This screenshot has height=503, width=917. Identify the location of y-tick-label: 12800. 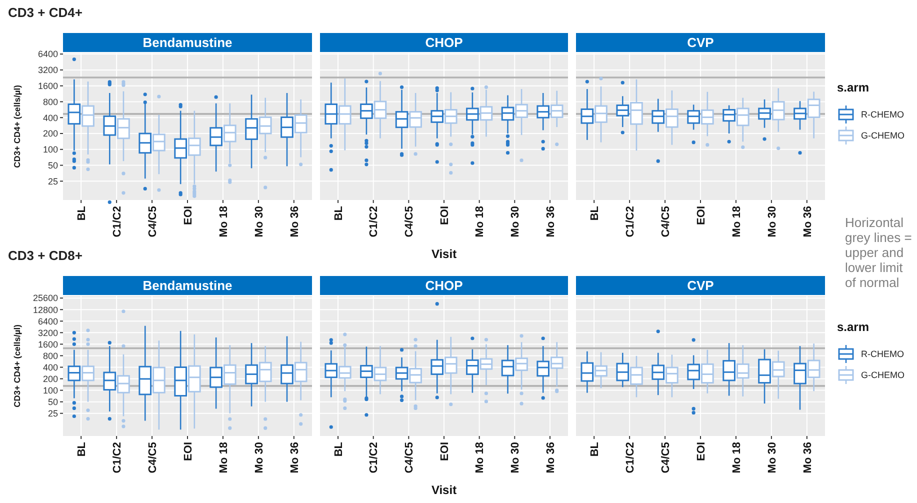
(45, 309).